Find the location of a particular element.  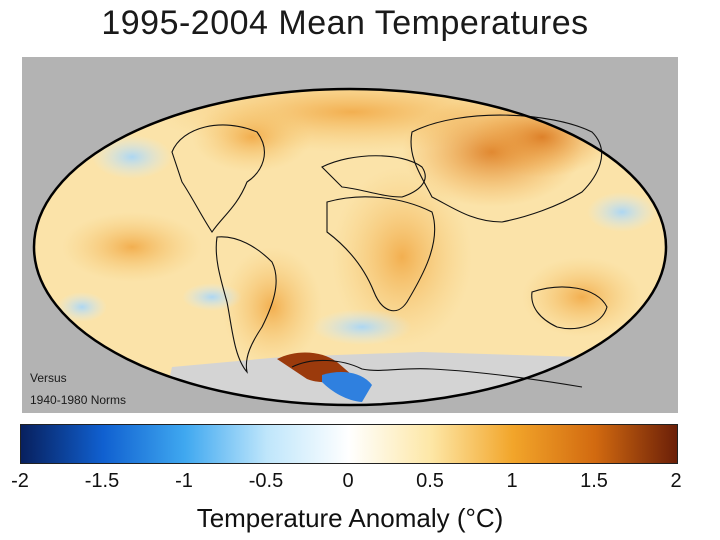

comparison-note-line1: Versus is located at coordinates (48, 378).